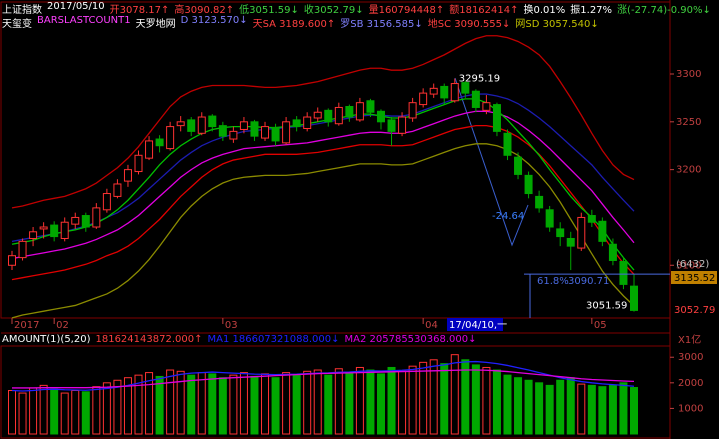 The height and width of the screenshot is (439, 719). What do you see at coordinates (588, 281) in the screenshot?
I see `fib-value: 3090.71` at bounding box center [588, 281].